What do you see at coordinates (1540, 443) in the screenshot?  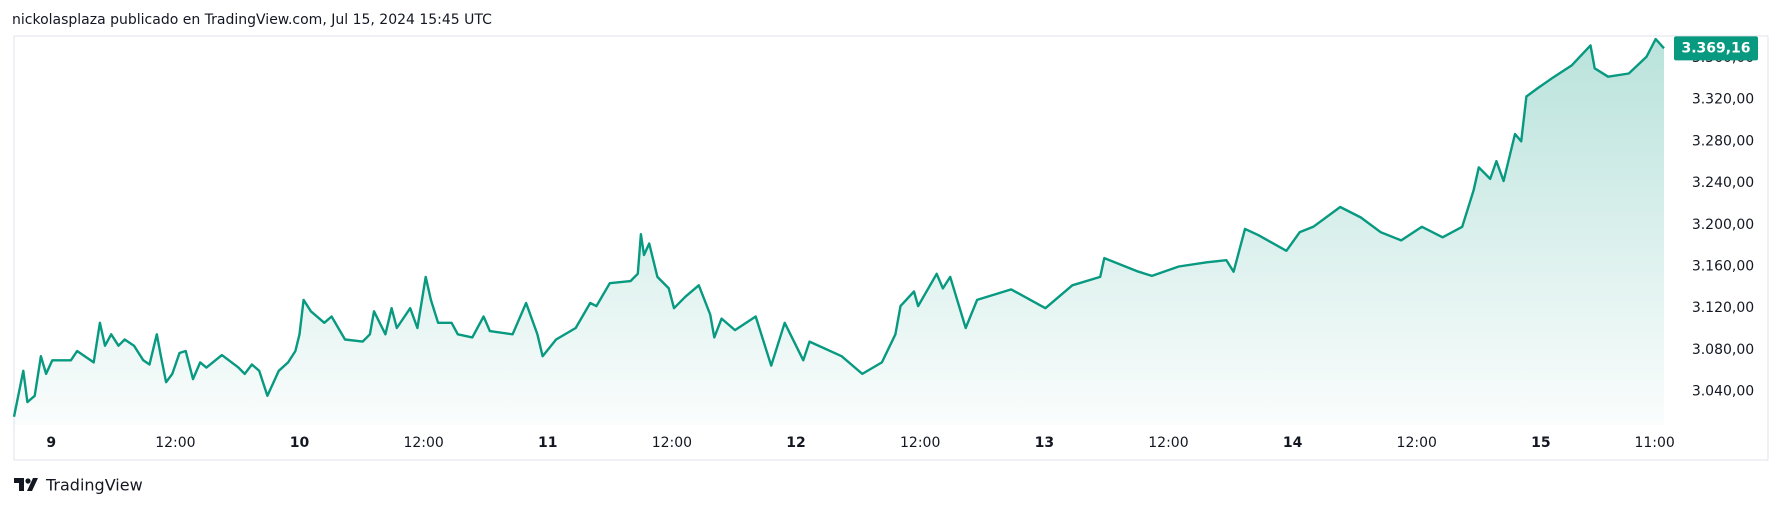 I see `x-tick-label: 15` at bounding box center [1540, 443].